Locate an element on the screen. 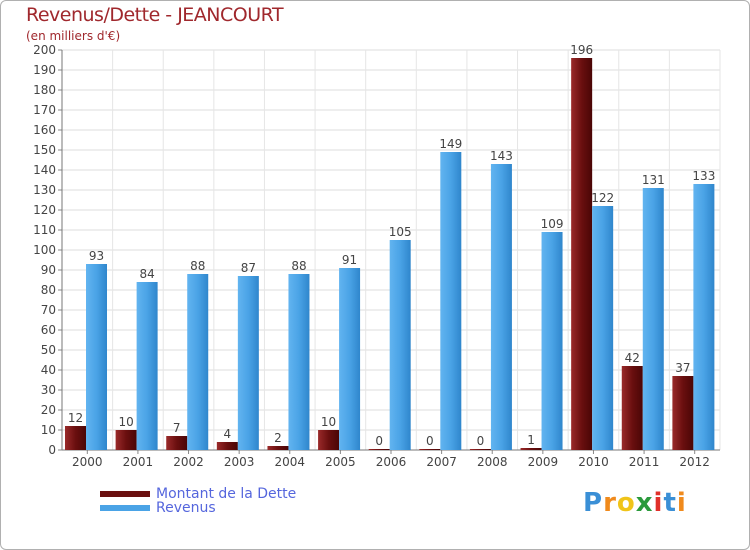  data-label-debt: 1 is located at coordinates (531, 440).